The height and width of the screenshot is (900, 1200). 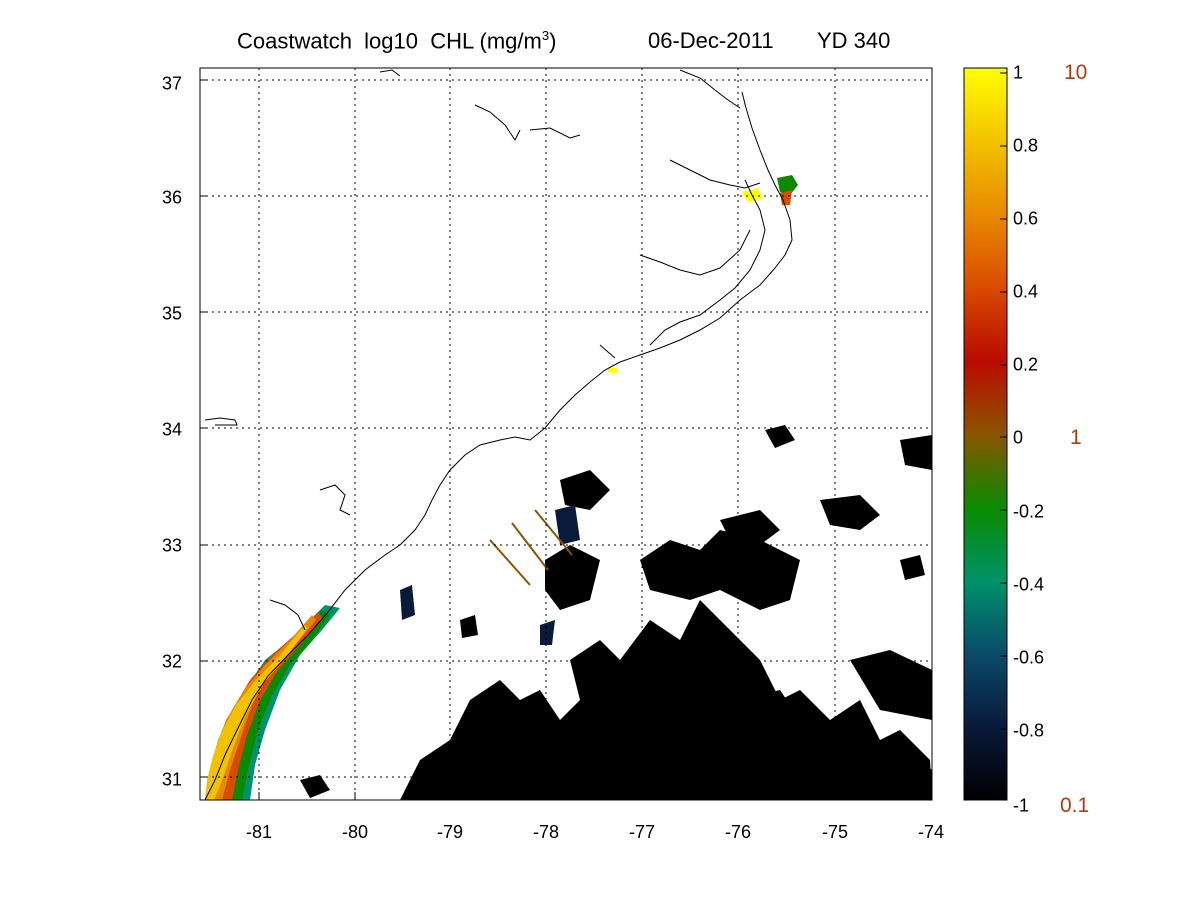 I want to click on colorbar-tick-label: 1, so click(x=1018, y=72).